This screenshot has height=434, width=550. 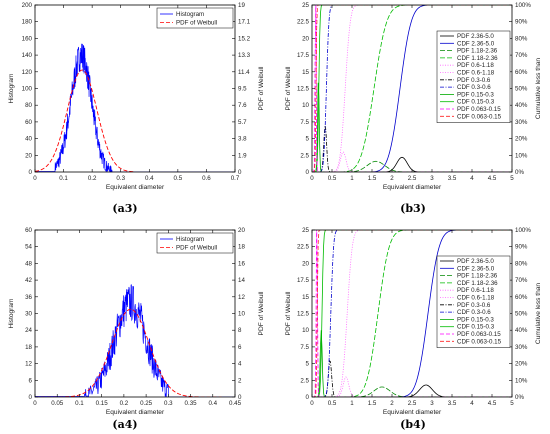 What do you see at coordinates (523, 5) in the screenshot?
I see `y2-tick-label: 100%` at bounding box center [523, 5].